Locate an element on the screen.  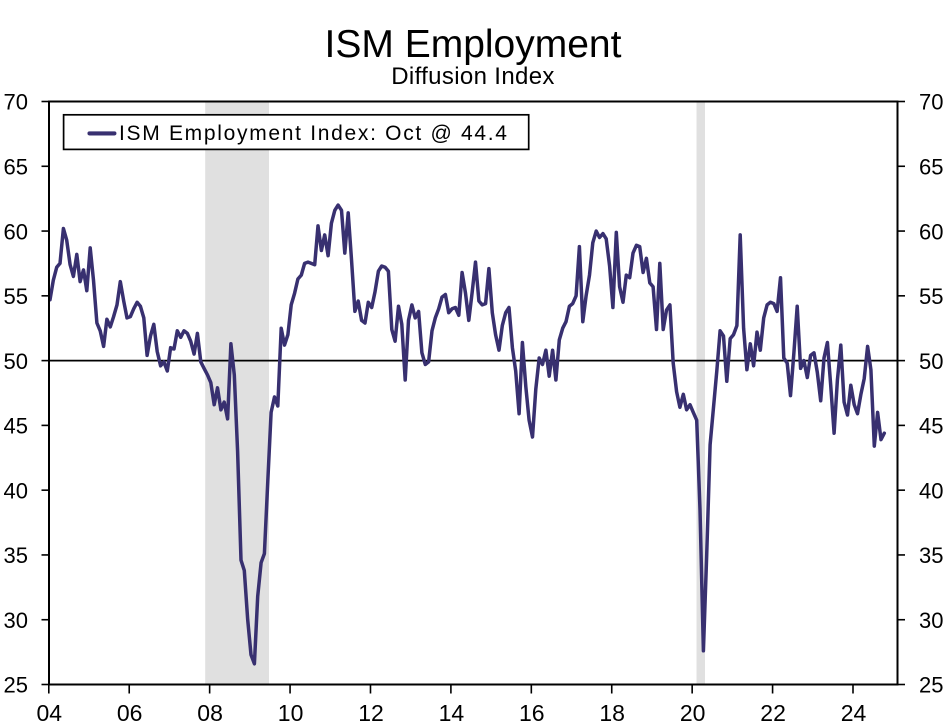
svg-text: 04 is located at coordinates (50, 713).